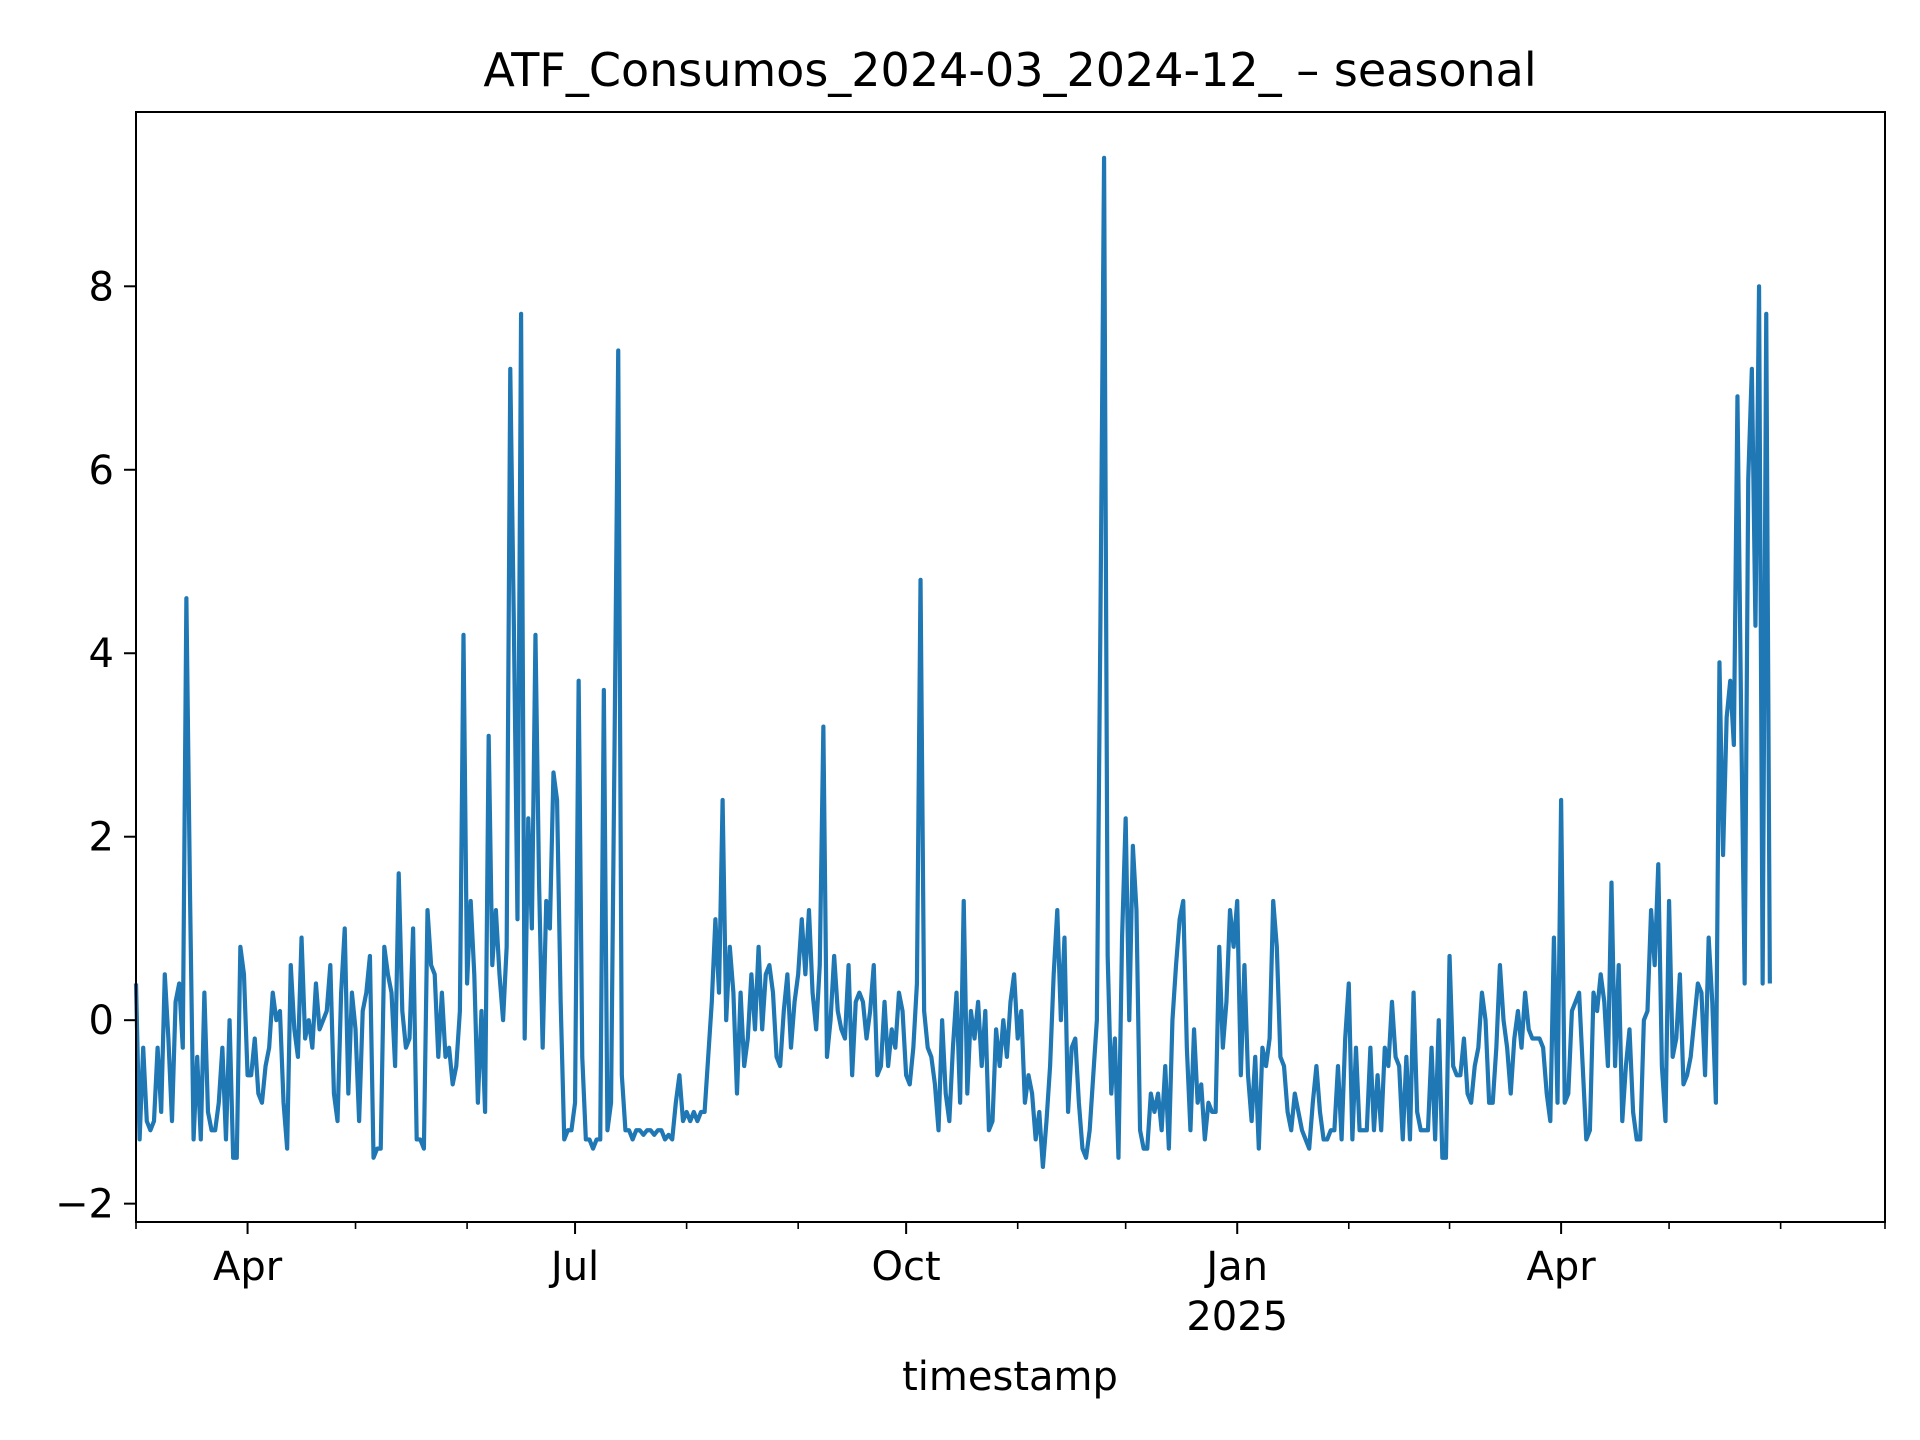 The height and width of the screenshot is (1440, 1920). Describe the element at coordinates (101, 1021) in the screenshot. I see `y-tick-label: 0` at that location.